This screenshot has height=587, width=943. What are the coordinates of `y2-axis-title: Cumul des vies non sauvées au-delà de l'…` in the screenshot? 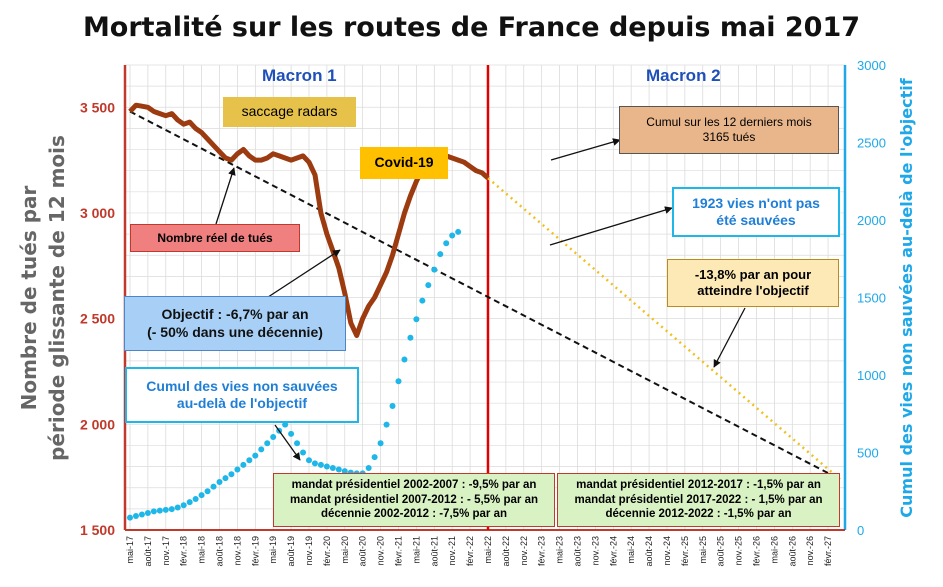 It's located at (906, 297).